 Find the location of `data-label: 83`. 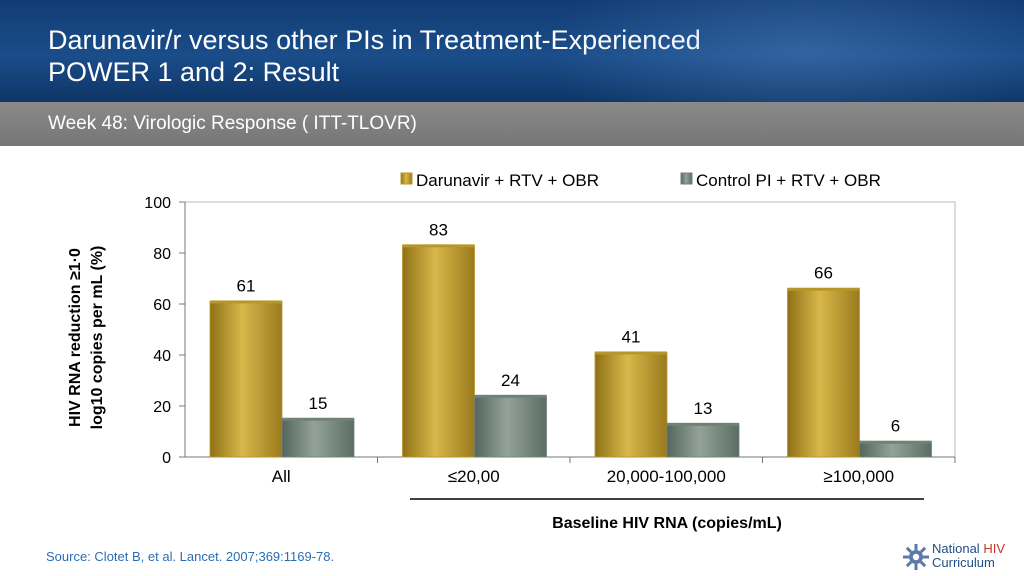

data-label: 83 is located at coordinates (438, 229).